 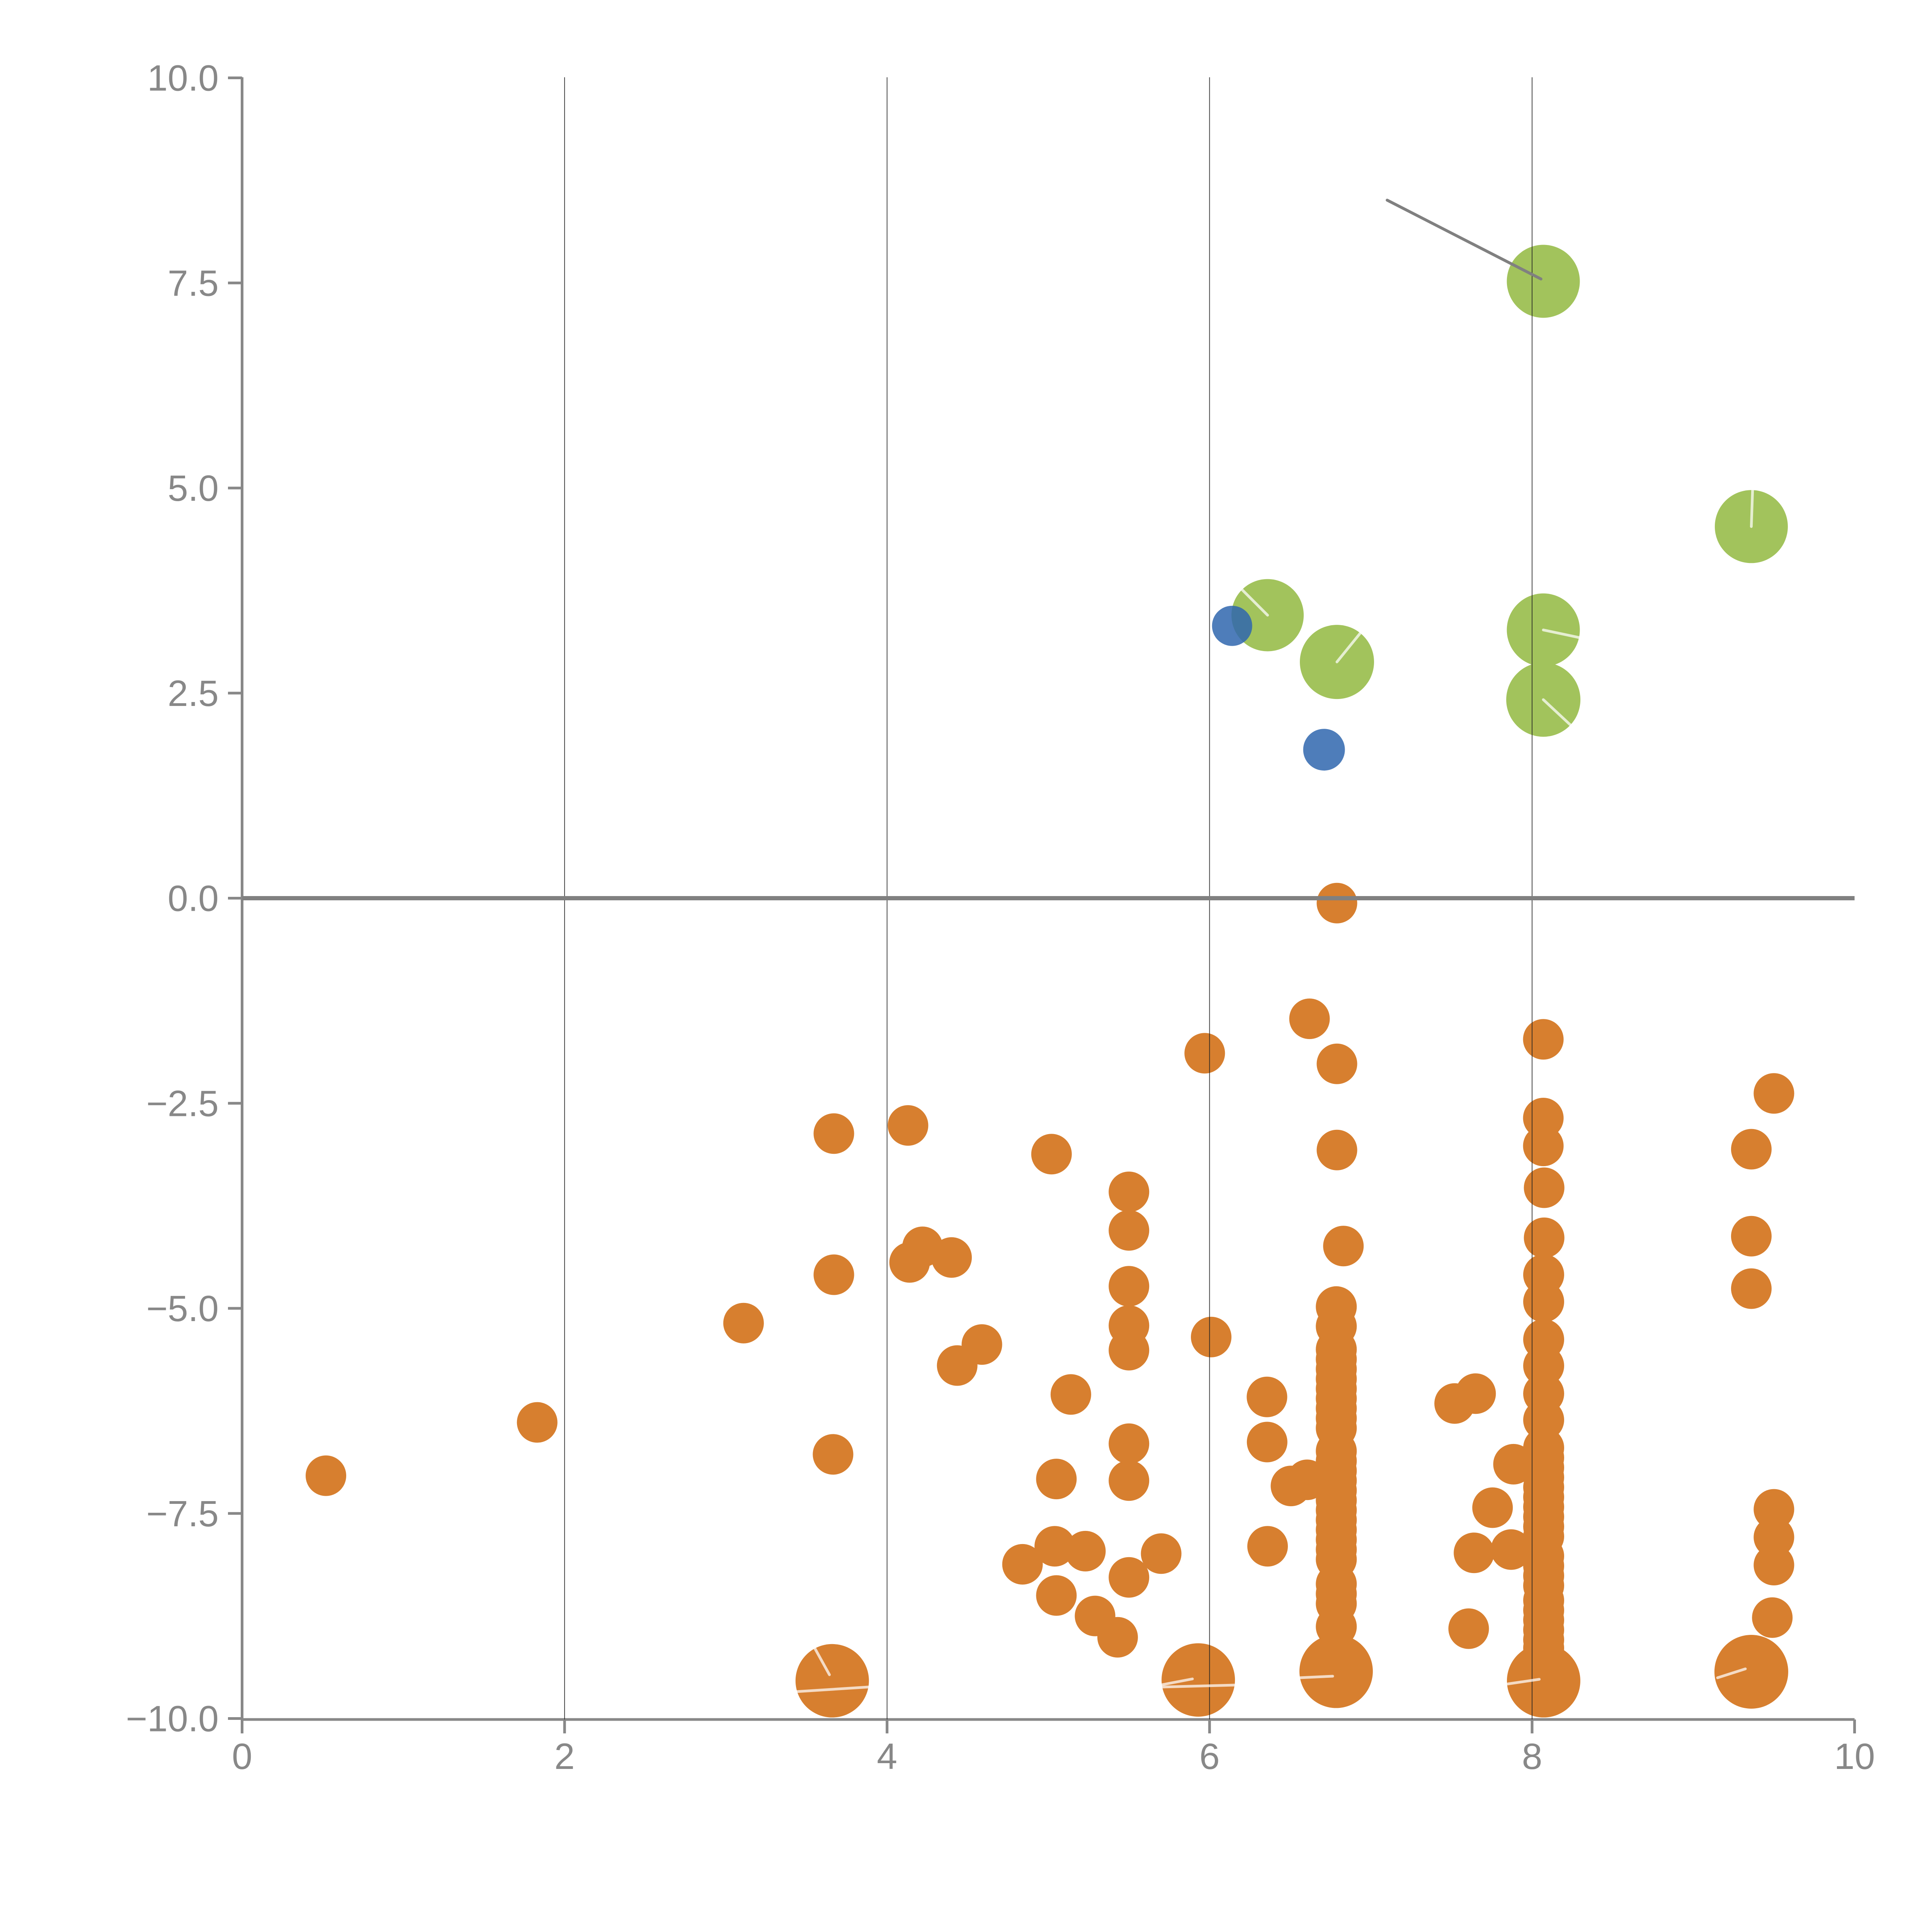 I want to click on svg-text: 10.0, so click(x=183, y=78).